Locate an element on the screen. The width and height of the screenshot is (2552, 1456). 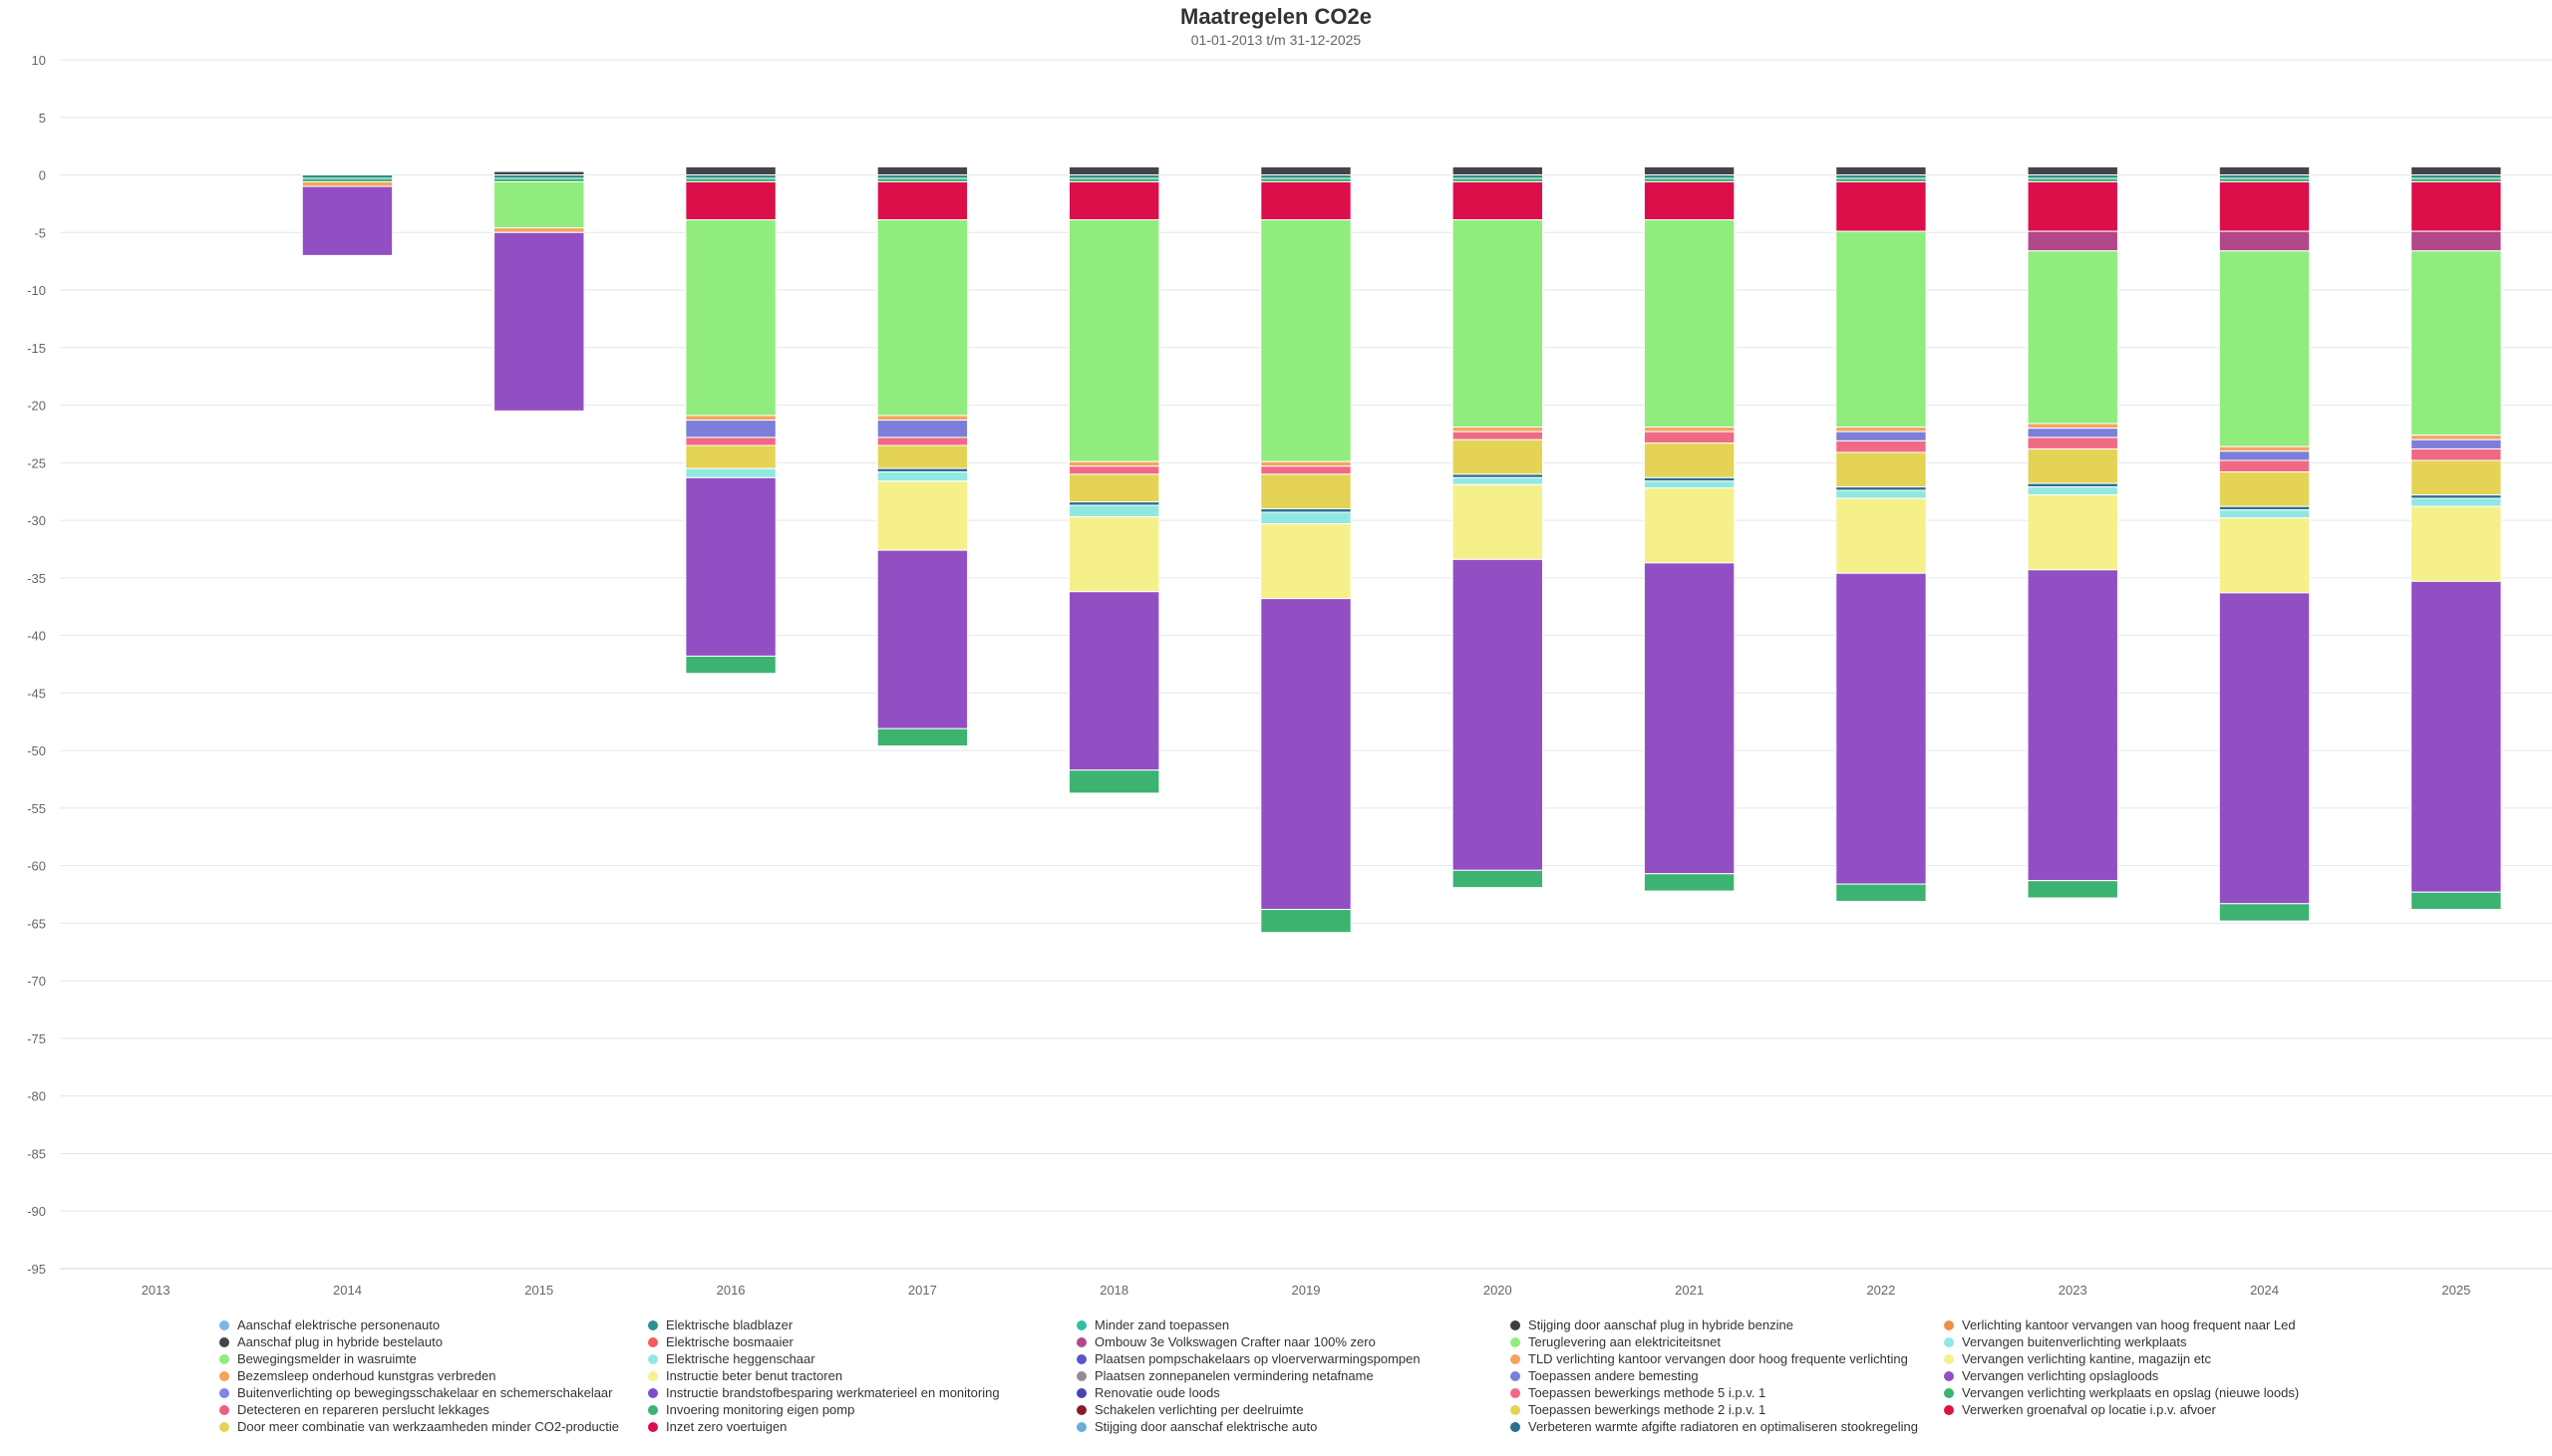
legend-item: Stijging door aanschaf elektrische auto is located at coordinates (1293, 1426).